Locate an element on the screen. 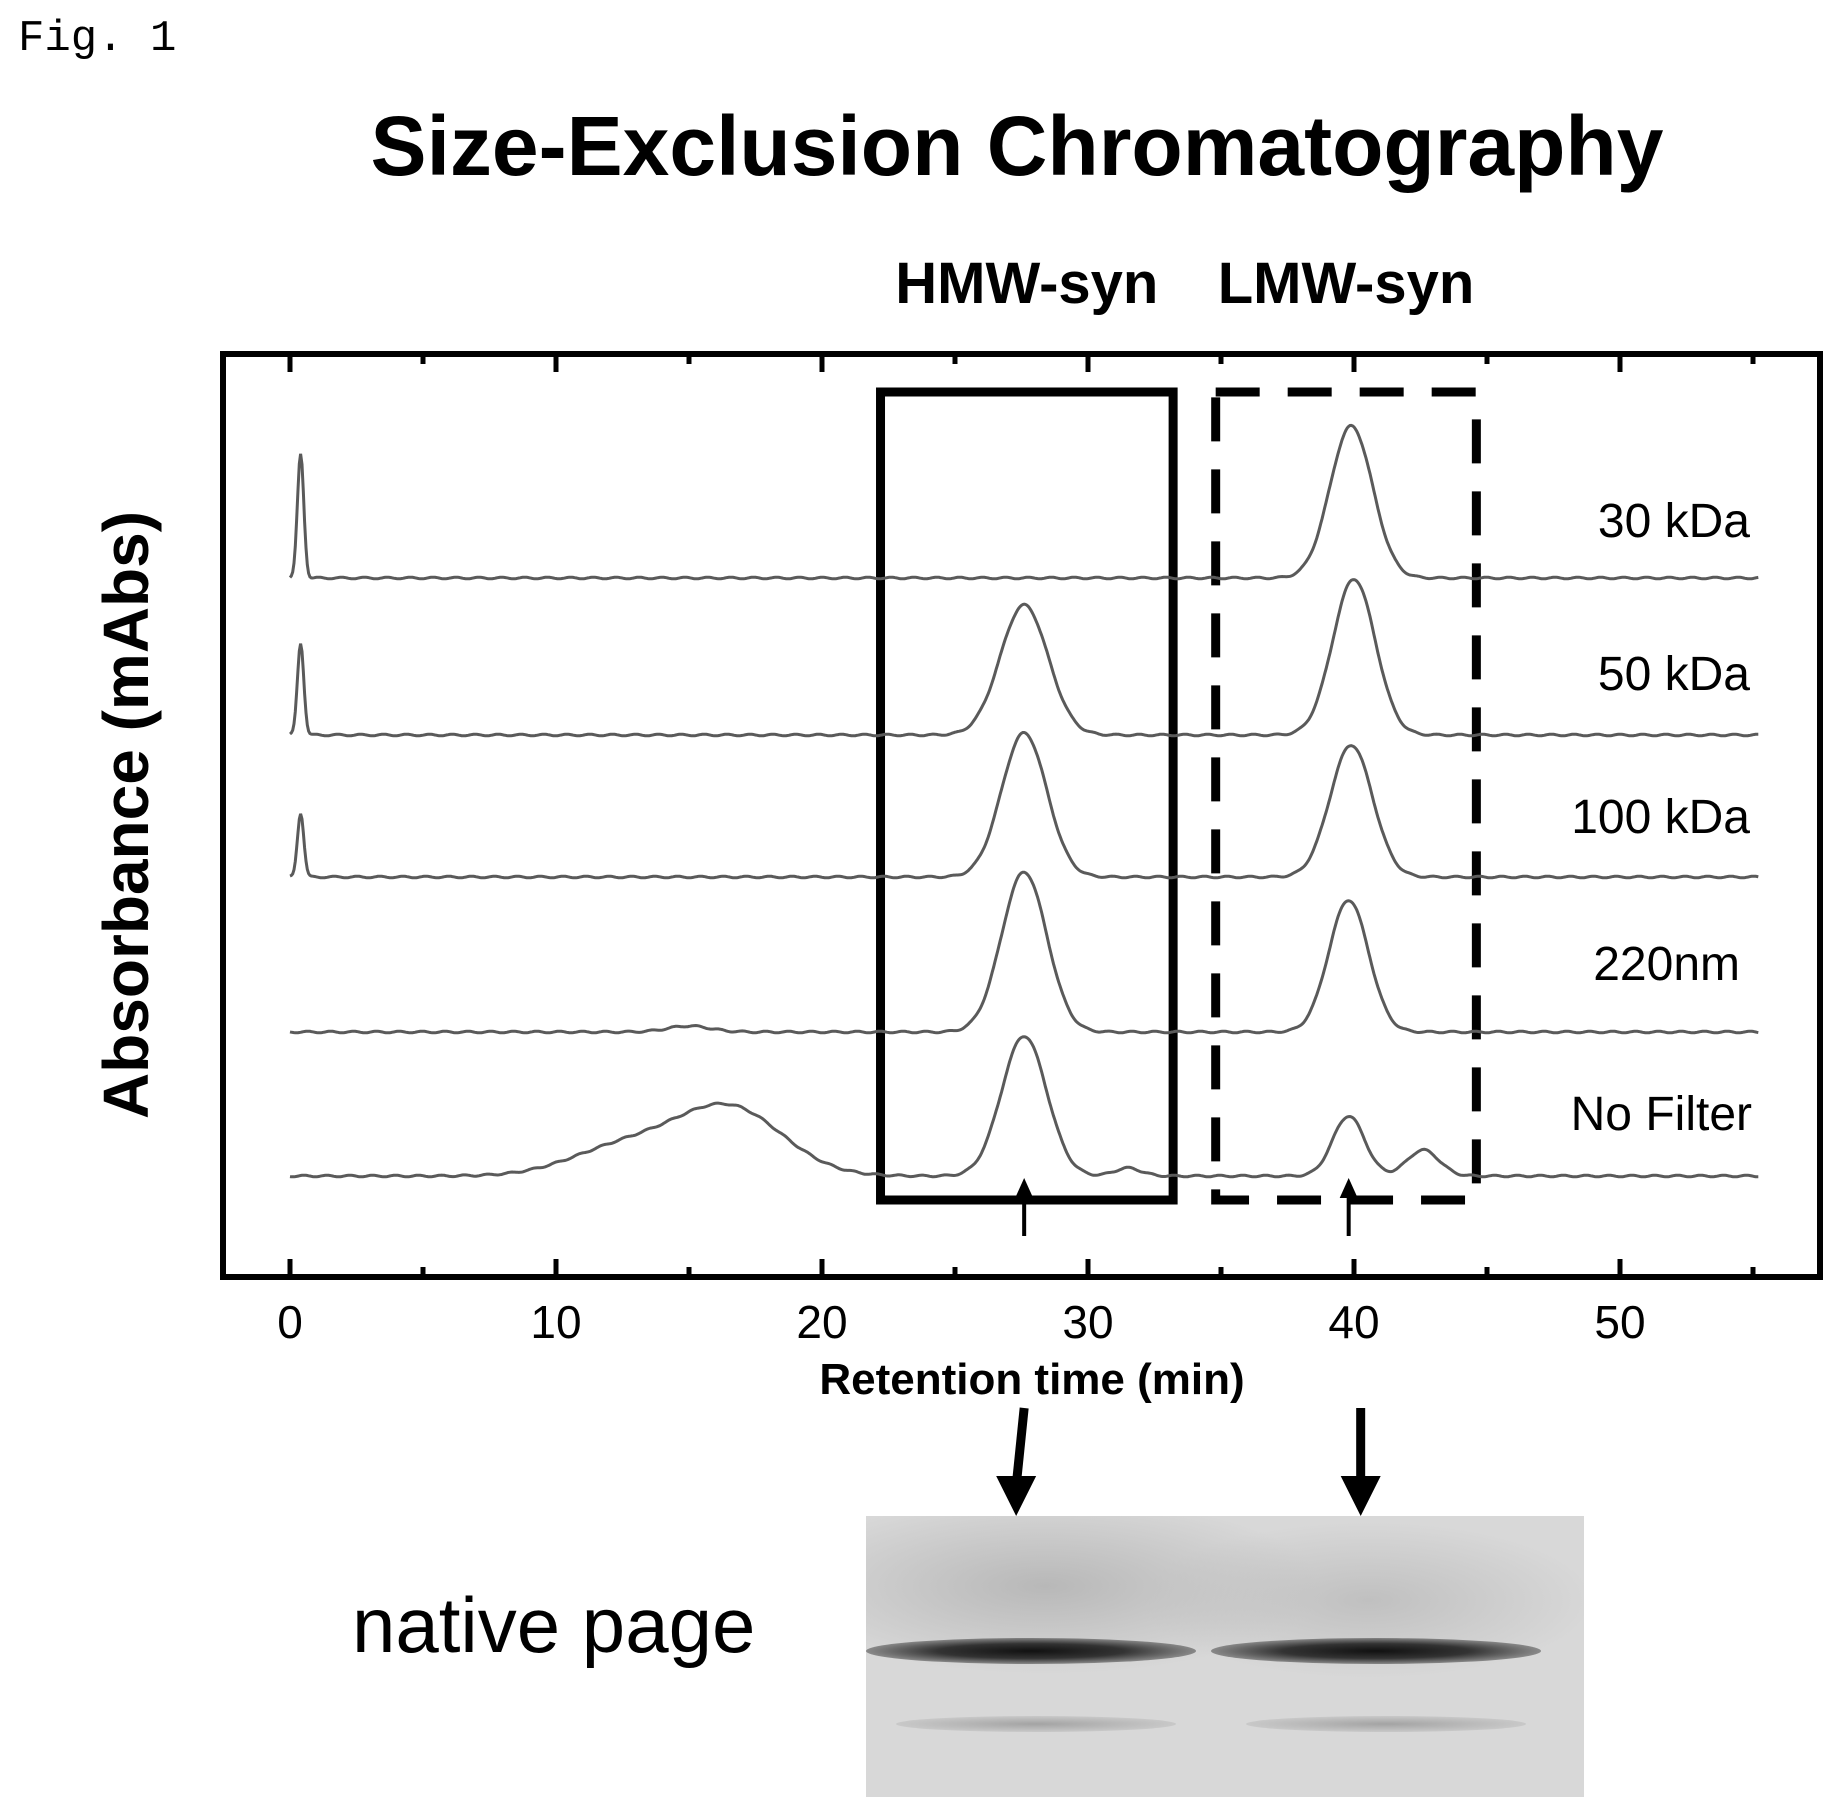  markers is located at coordinates (1188, 1347).